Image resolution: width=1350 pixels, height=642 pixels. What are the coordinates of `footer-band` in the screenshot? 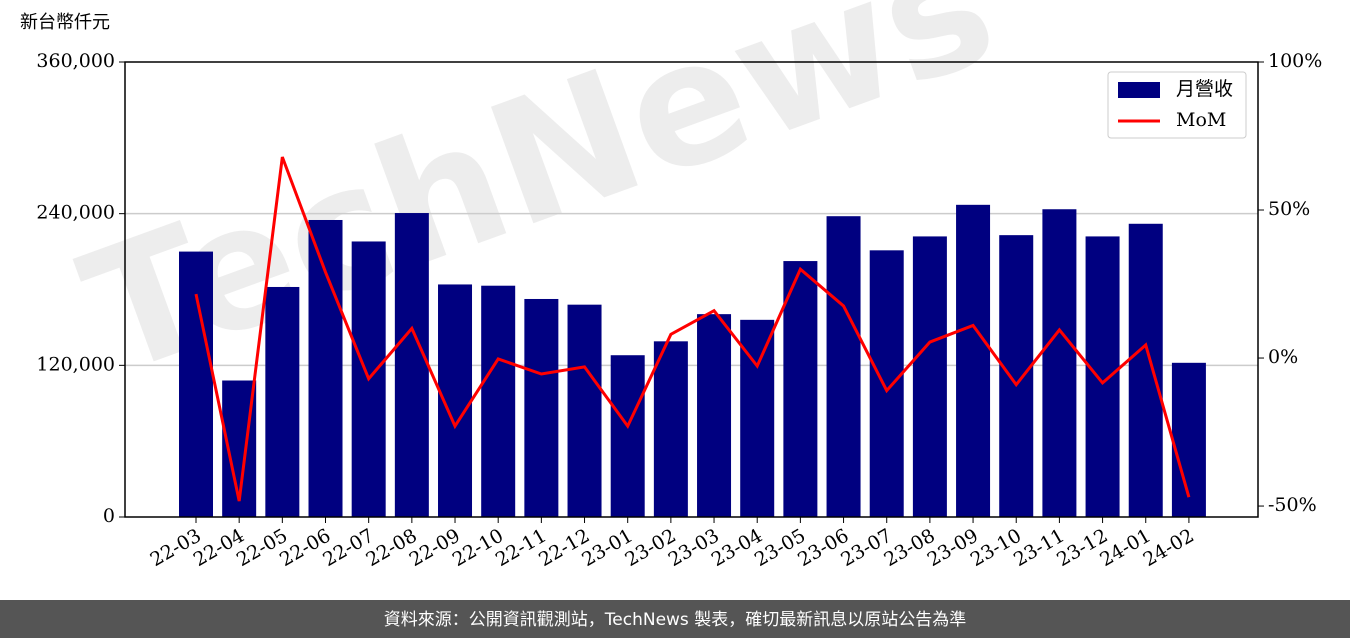 It's located at (675, 619).